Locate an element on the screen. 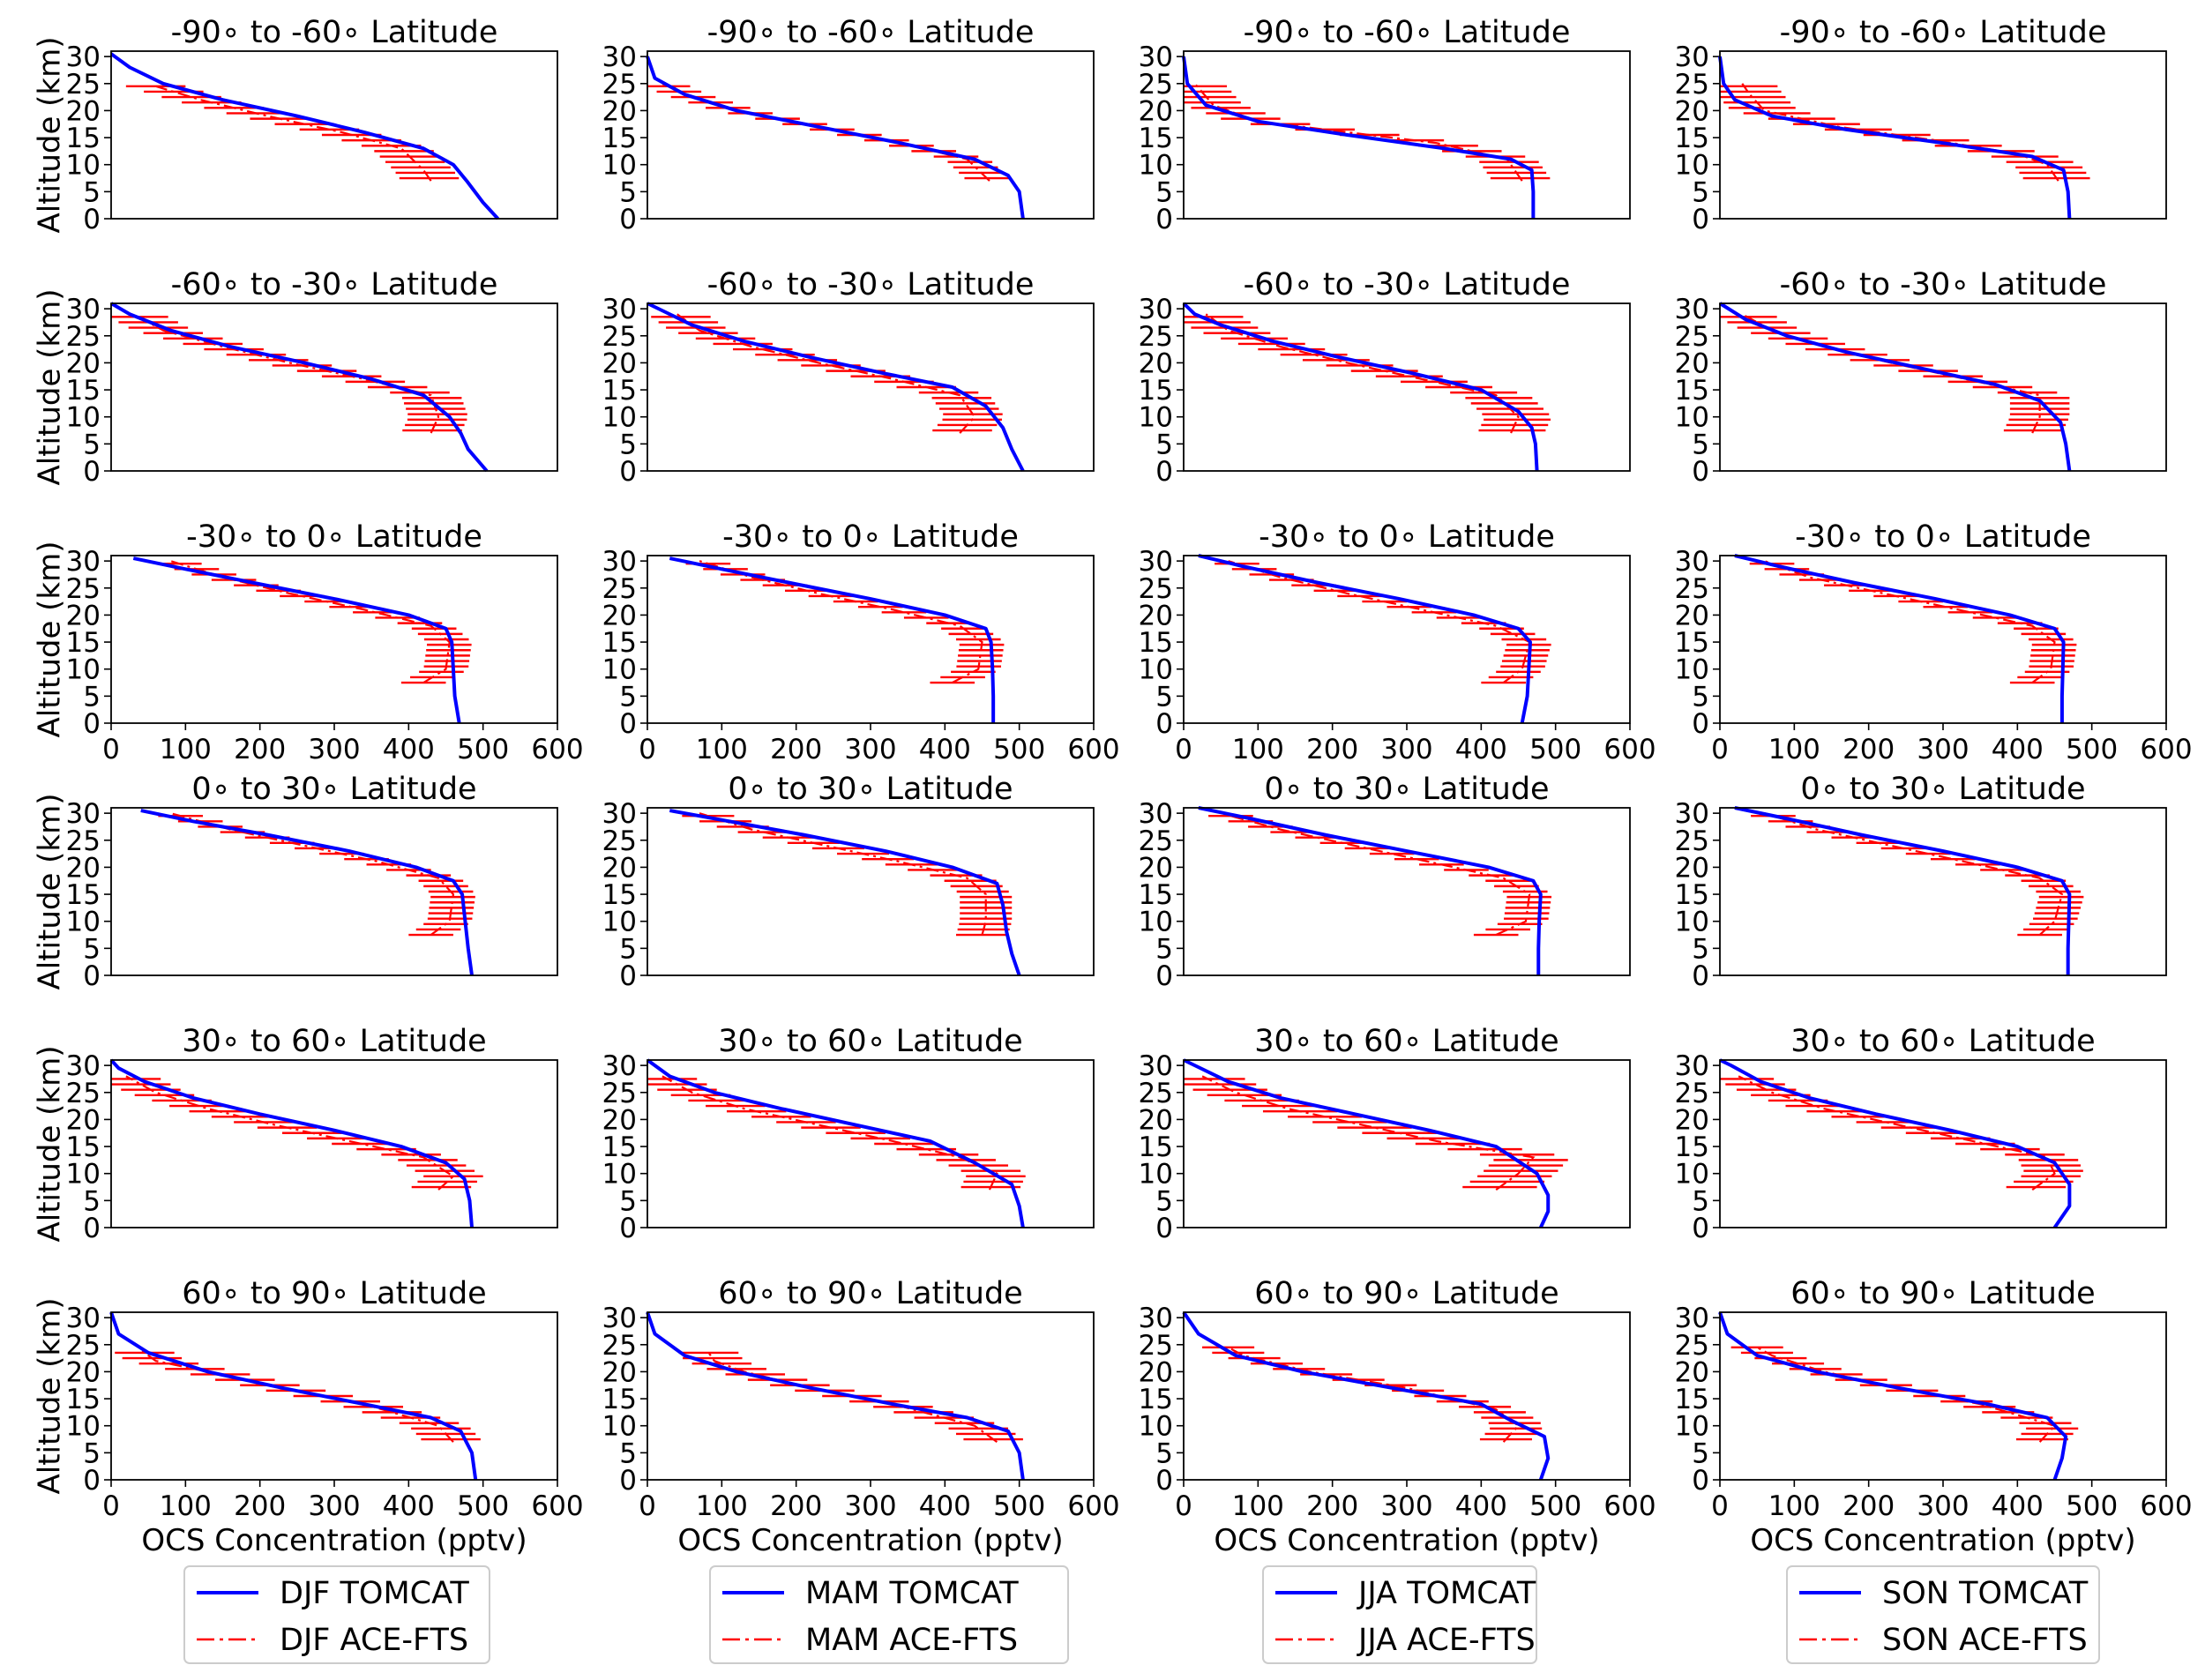  legend-model-label: JJA TOMCAT is located at coordinates (1446, 1593).